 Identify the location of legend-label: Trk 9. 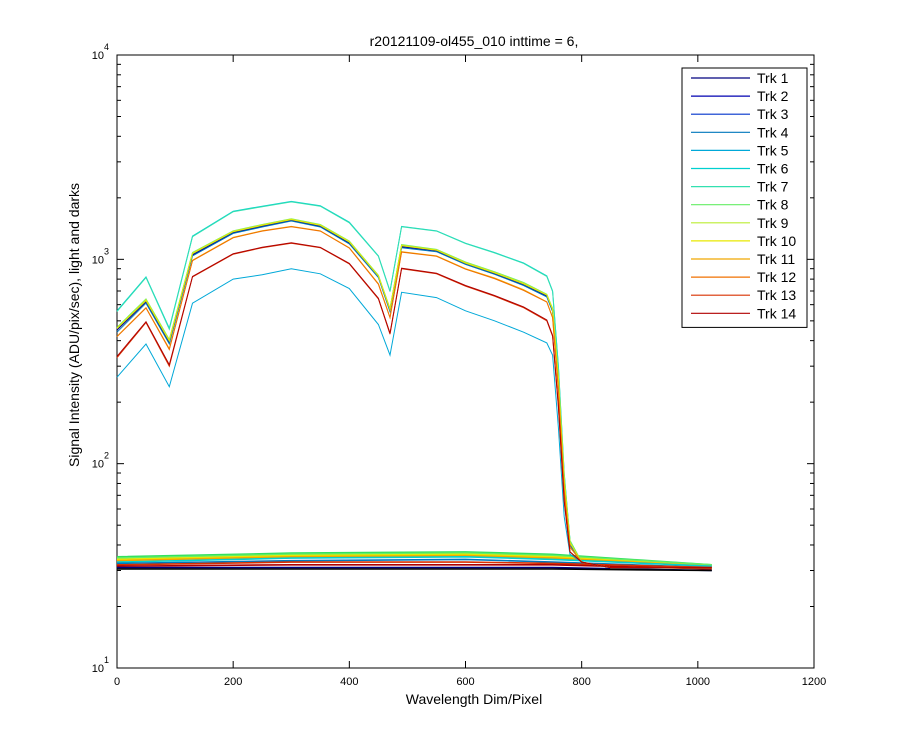
(773, 223).